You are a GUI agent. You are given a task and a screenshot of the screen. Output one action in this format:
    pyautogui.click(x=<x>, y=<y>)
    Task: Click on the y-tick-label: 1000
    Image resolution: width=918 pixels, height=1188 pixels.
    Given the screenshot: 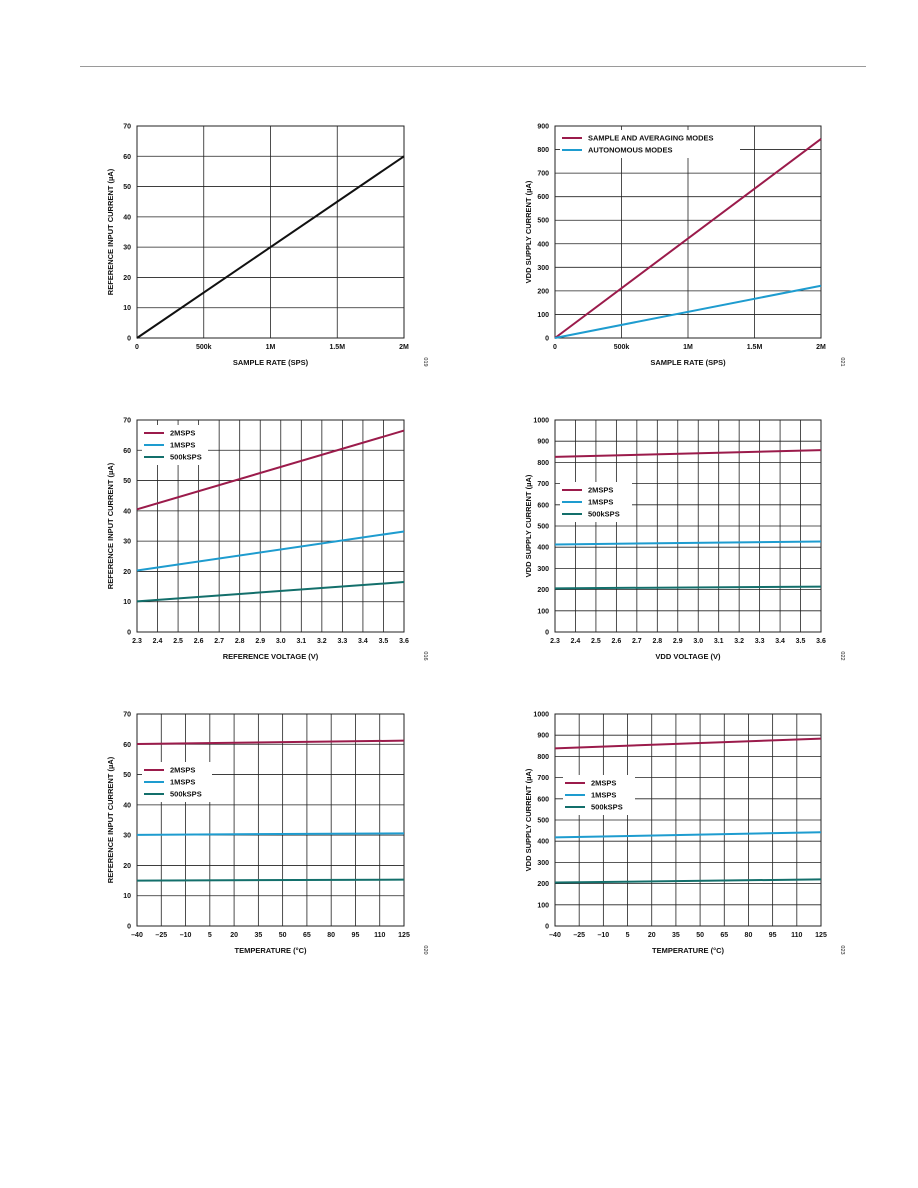 What is the action you would take?
    pyautogui.click(x=541, y=715)
    